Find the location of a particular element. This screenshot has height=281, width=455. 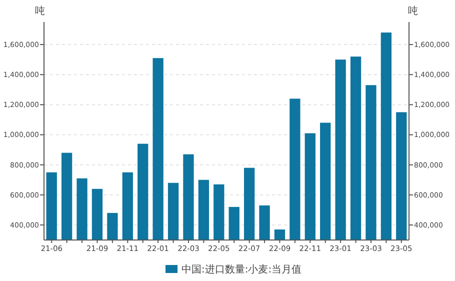

y2-axis-title: 吨 is located at coordinates (413, 11).